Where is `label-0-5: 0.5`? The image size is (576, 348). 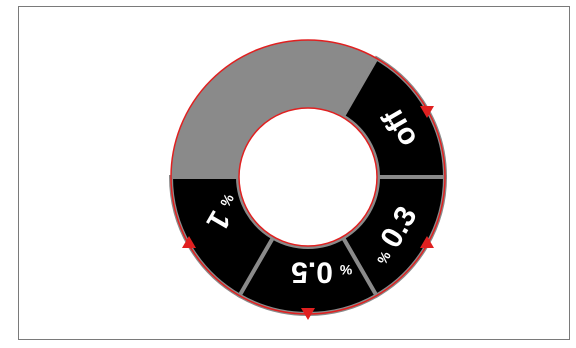 label-0-5: 0.5 is located at coordinates (312, 272).